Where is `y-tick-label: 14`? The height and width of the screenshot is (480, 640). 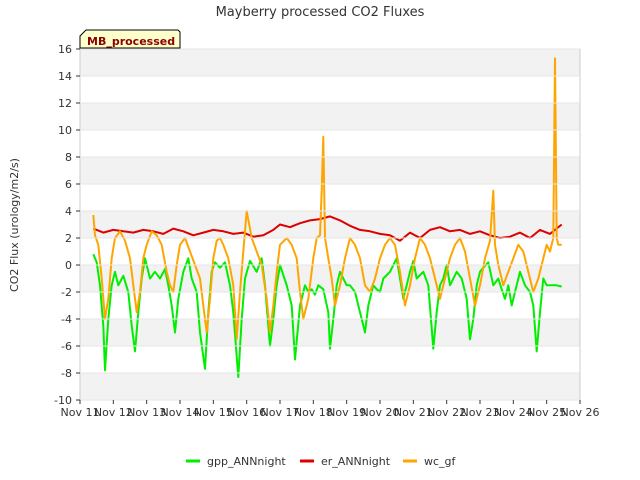
y-tick-label: 14 is located at coordinates (65, 76).